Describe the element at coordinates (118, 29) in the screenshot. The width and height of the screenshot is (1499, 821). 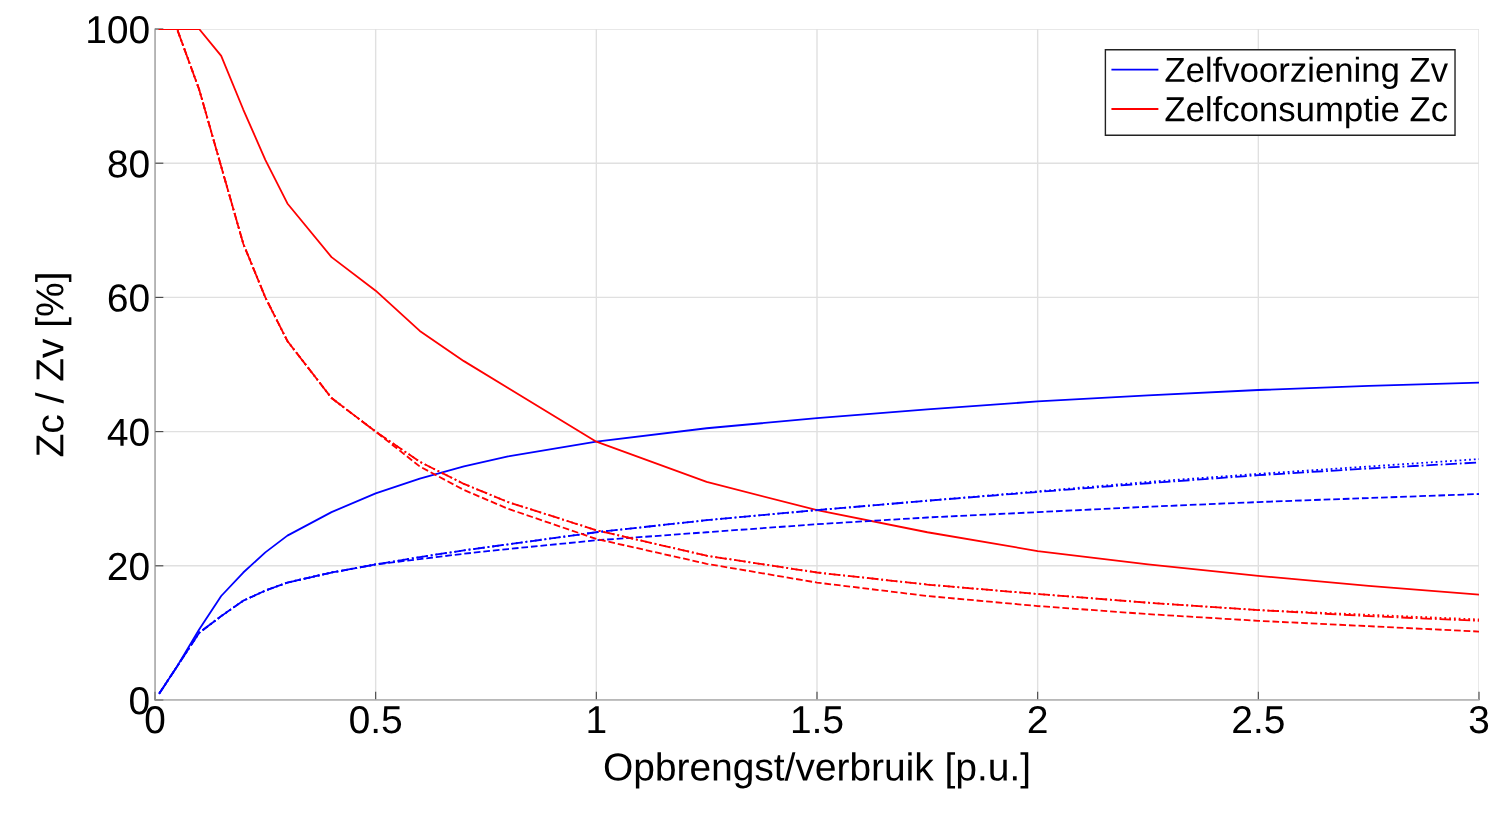
I see `y-tick-label: 100` at that location.